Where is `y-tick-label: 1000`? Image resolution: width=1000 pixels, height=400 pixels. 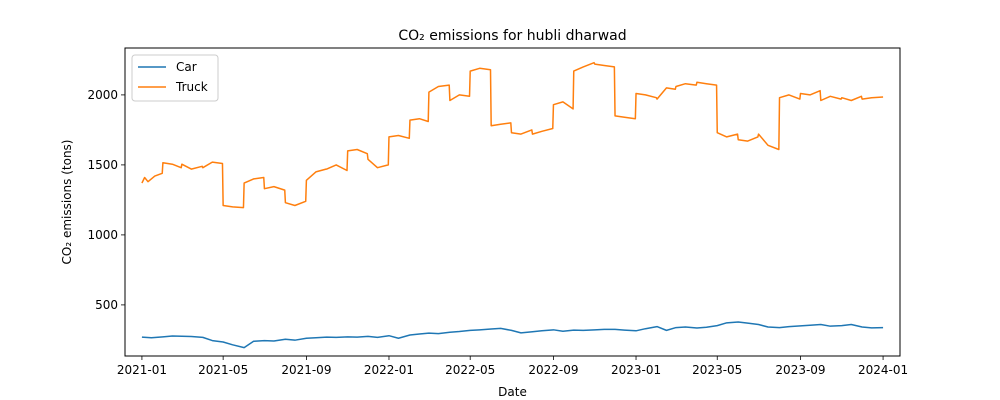
y-tick-label: 1000 is located at coordinates (102, 235).